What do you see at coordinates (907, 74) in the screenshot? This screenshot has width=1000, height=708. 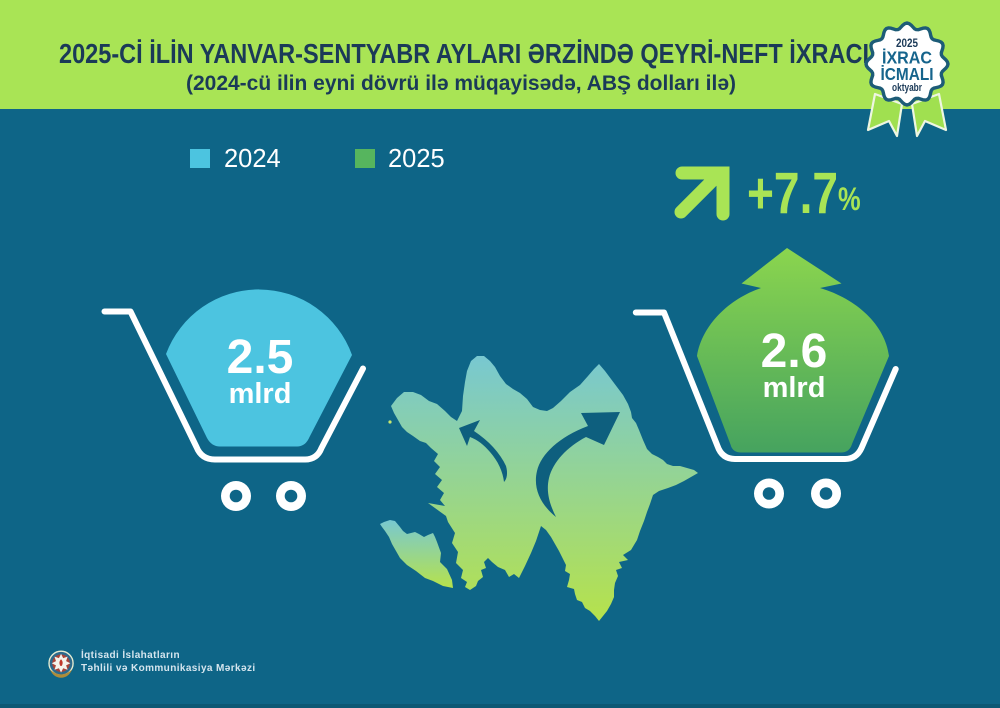 I see `svg-text: İCMALI` at bounding box center [907, 74].